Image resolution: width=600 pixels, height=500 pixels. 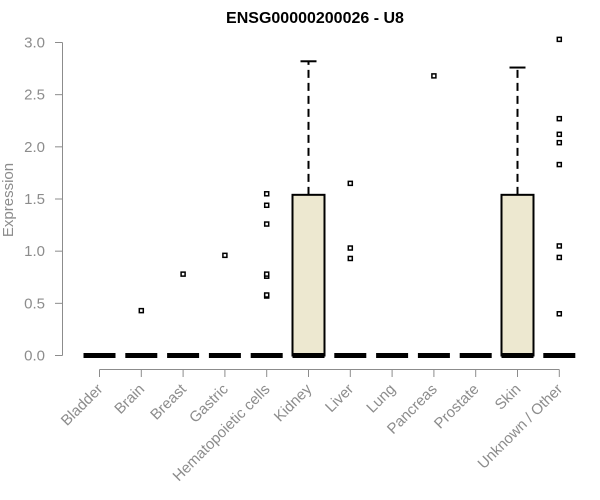 I want to click on x-tick-label: Breast, so click(x=168, y=401).